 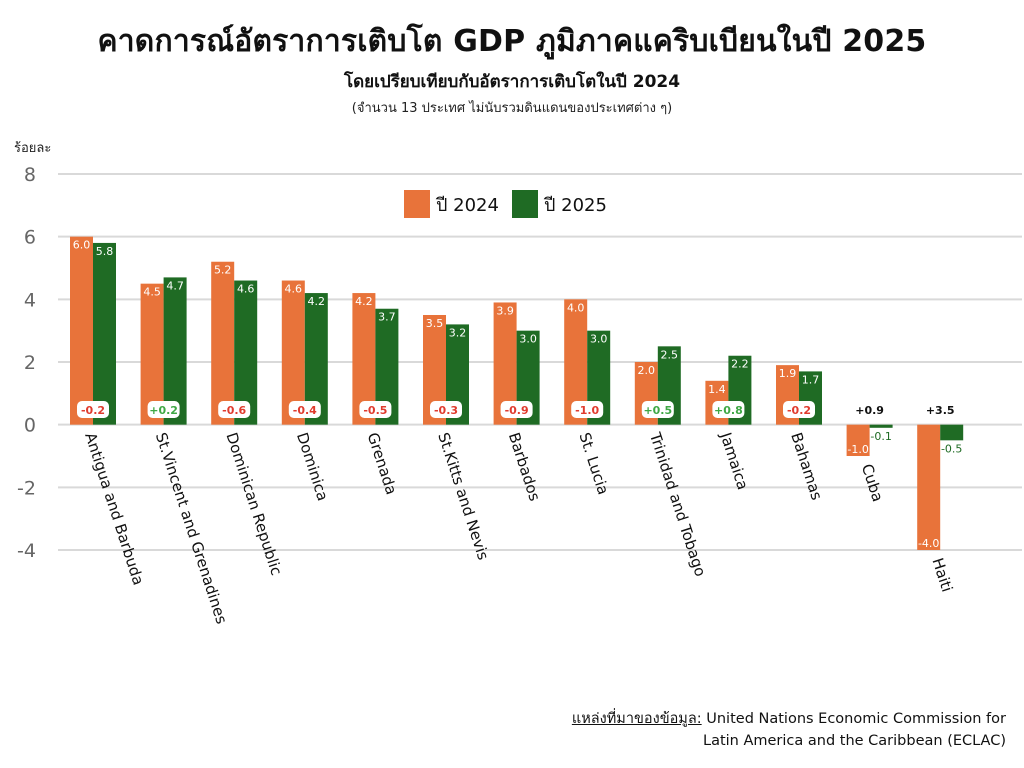 I want to click on x-axis-label: Dominican Republic, so click(x=253, y=503).